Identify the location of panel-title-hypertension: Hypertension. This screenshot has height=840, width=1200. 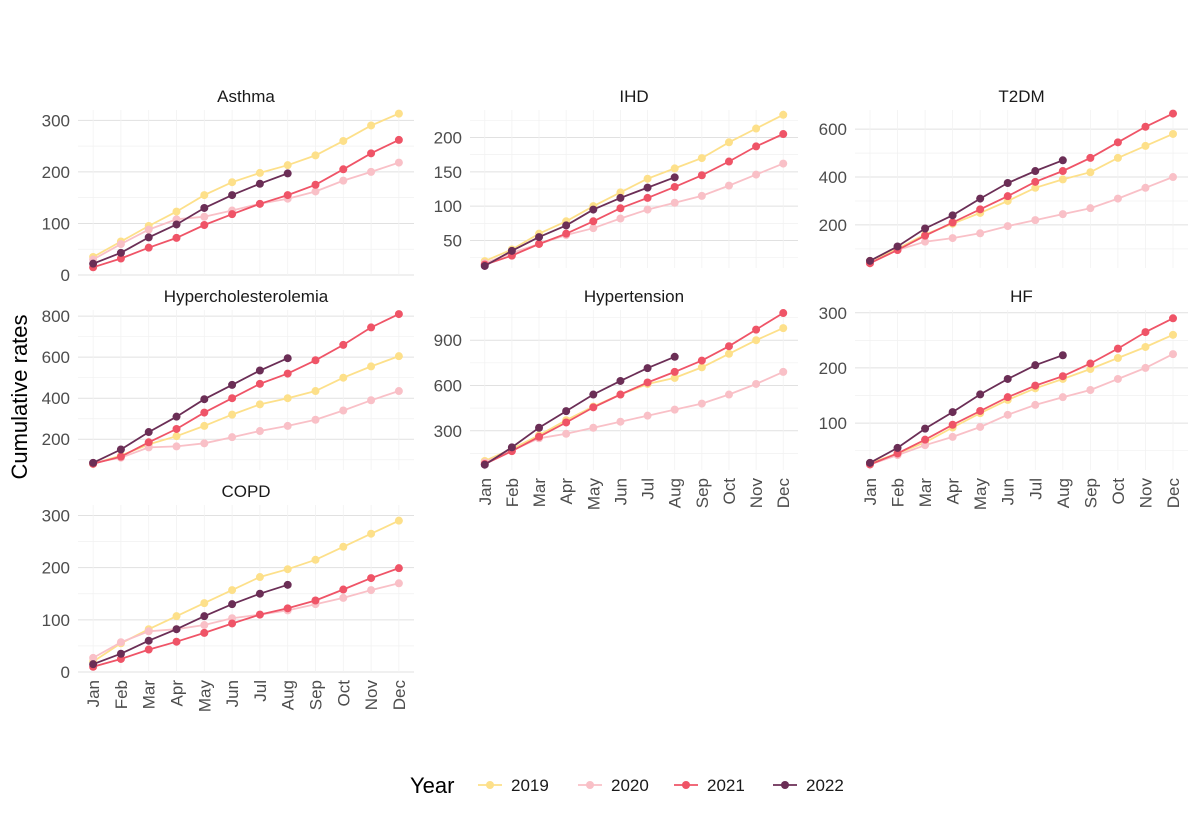
(634, 296).